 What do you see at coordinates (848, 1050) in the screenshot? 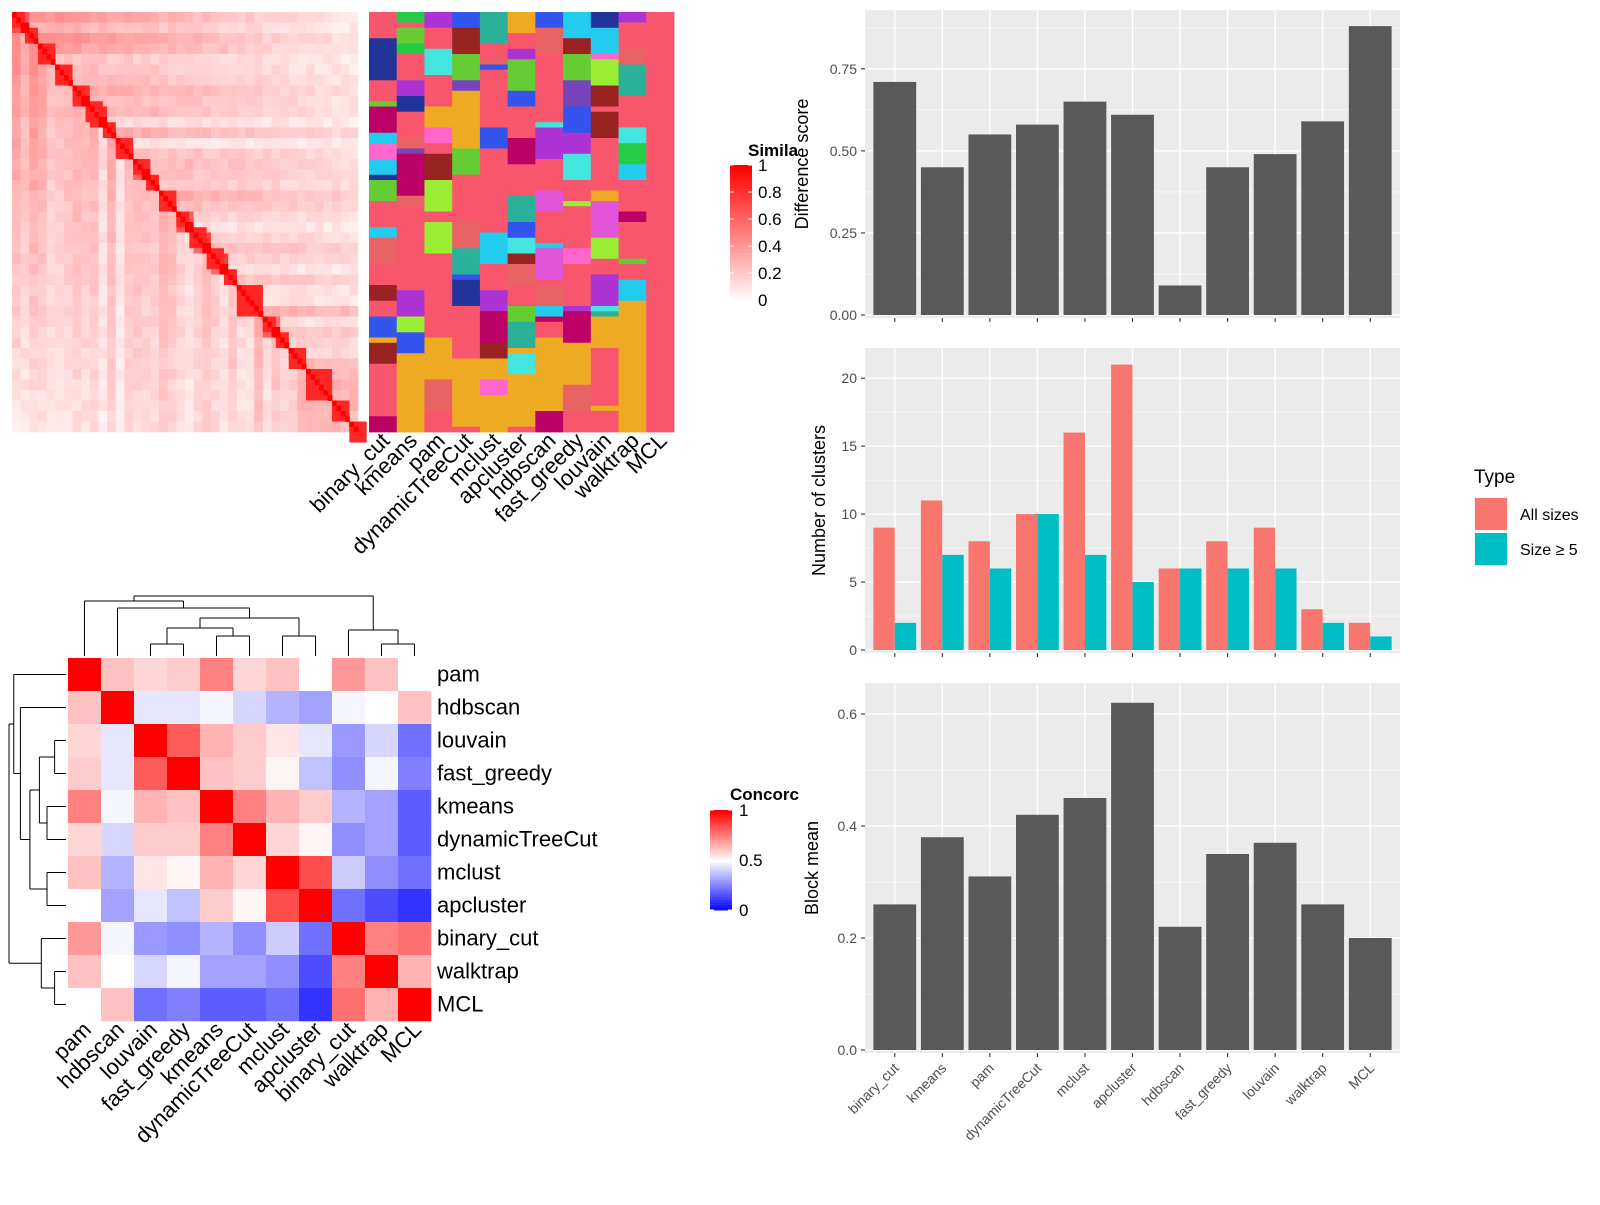
I see `y-tick-label: 0.0` at bounding box center [848, 1050].